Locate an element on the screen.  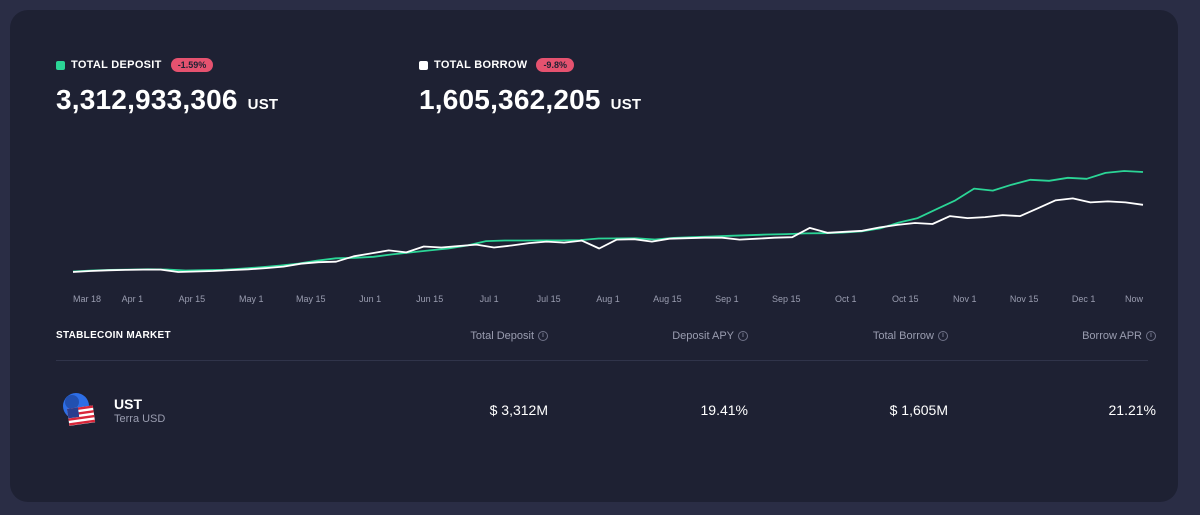
stablecoin-market-title: STABLECOIN MARKET is located at coordinates (113, 335).